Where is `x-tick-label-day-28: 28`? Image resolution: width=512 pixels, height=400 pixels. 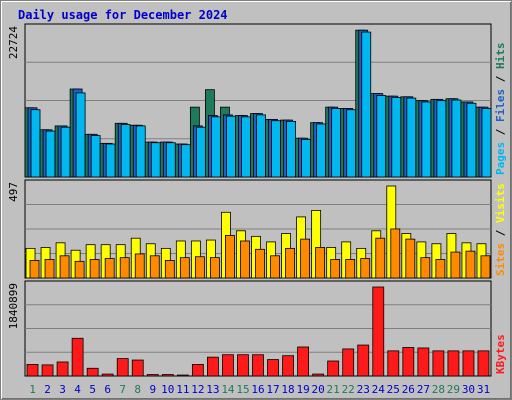
x-tick-label-day-28: 28 is located at coordinates (438, 389).